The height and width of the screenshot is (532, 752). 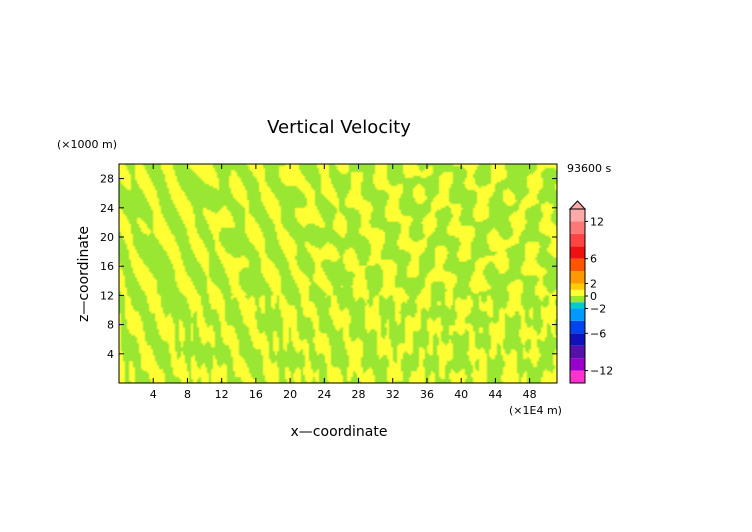 I want to click on y-axis-label: z—coordinate, so click(x=84, y=274).